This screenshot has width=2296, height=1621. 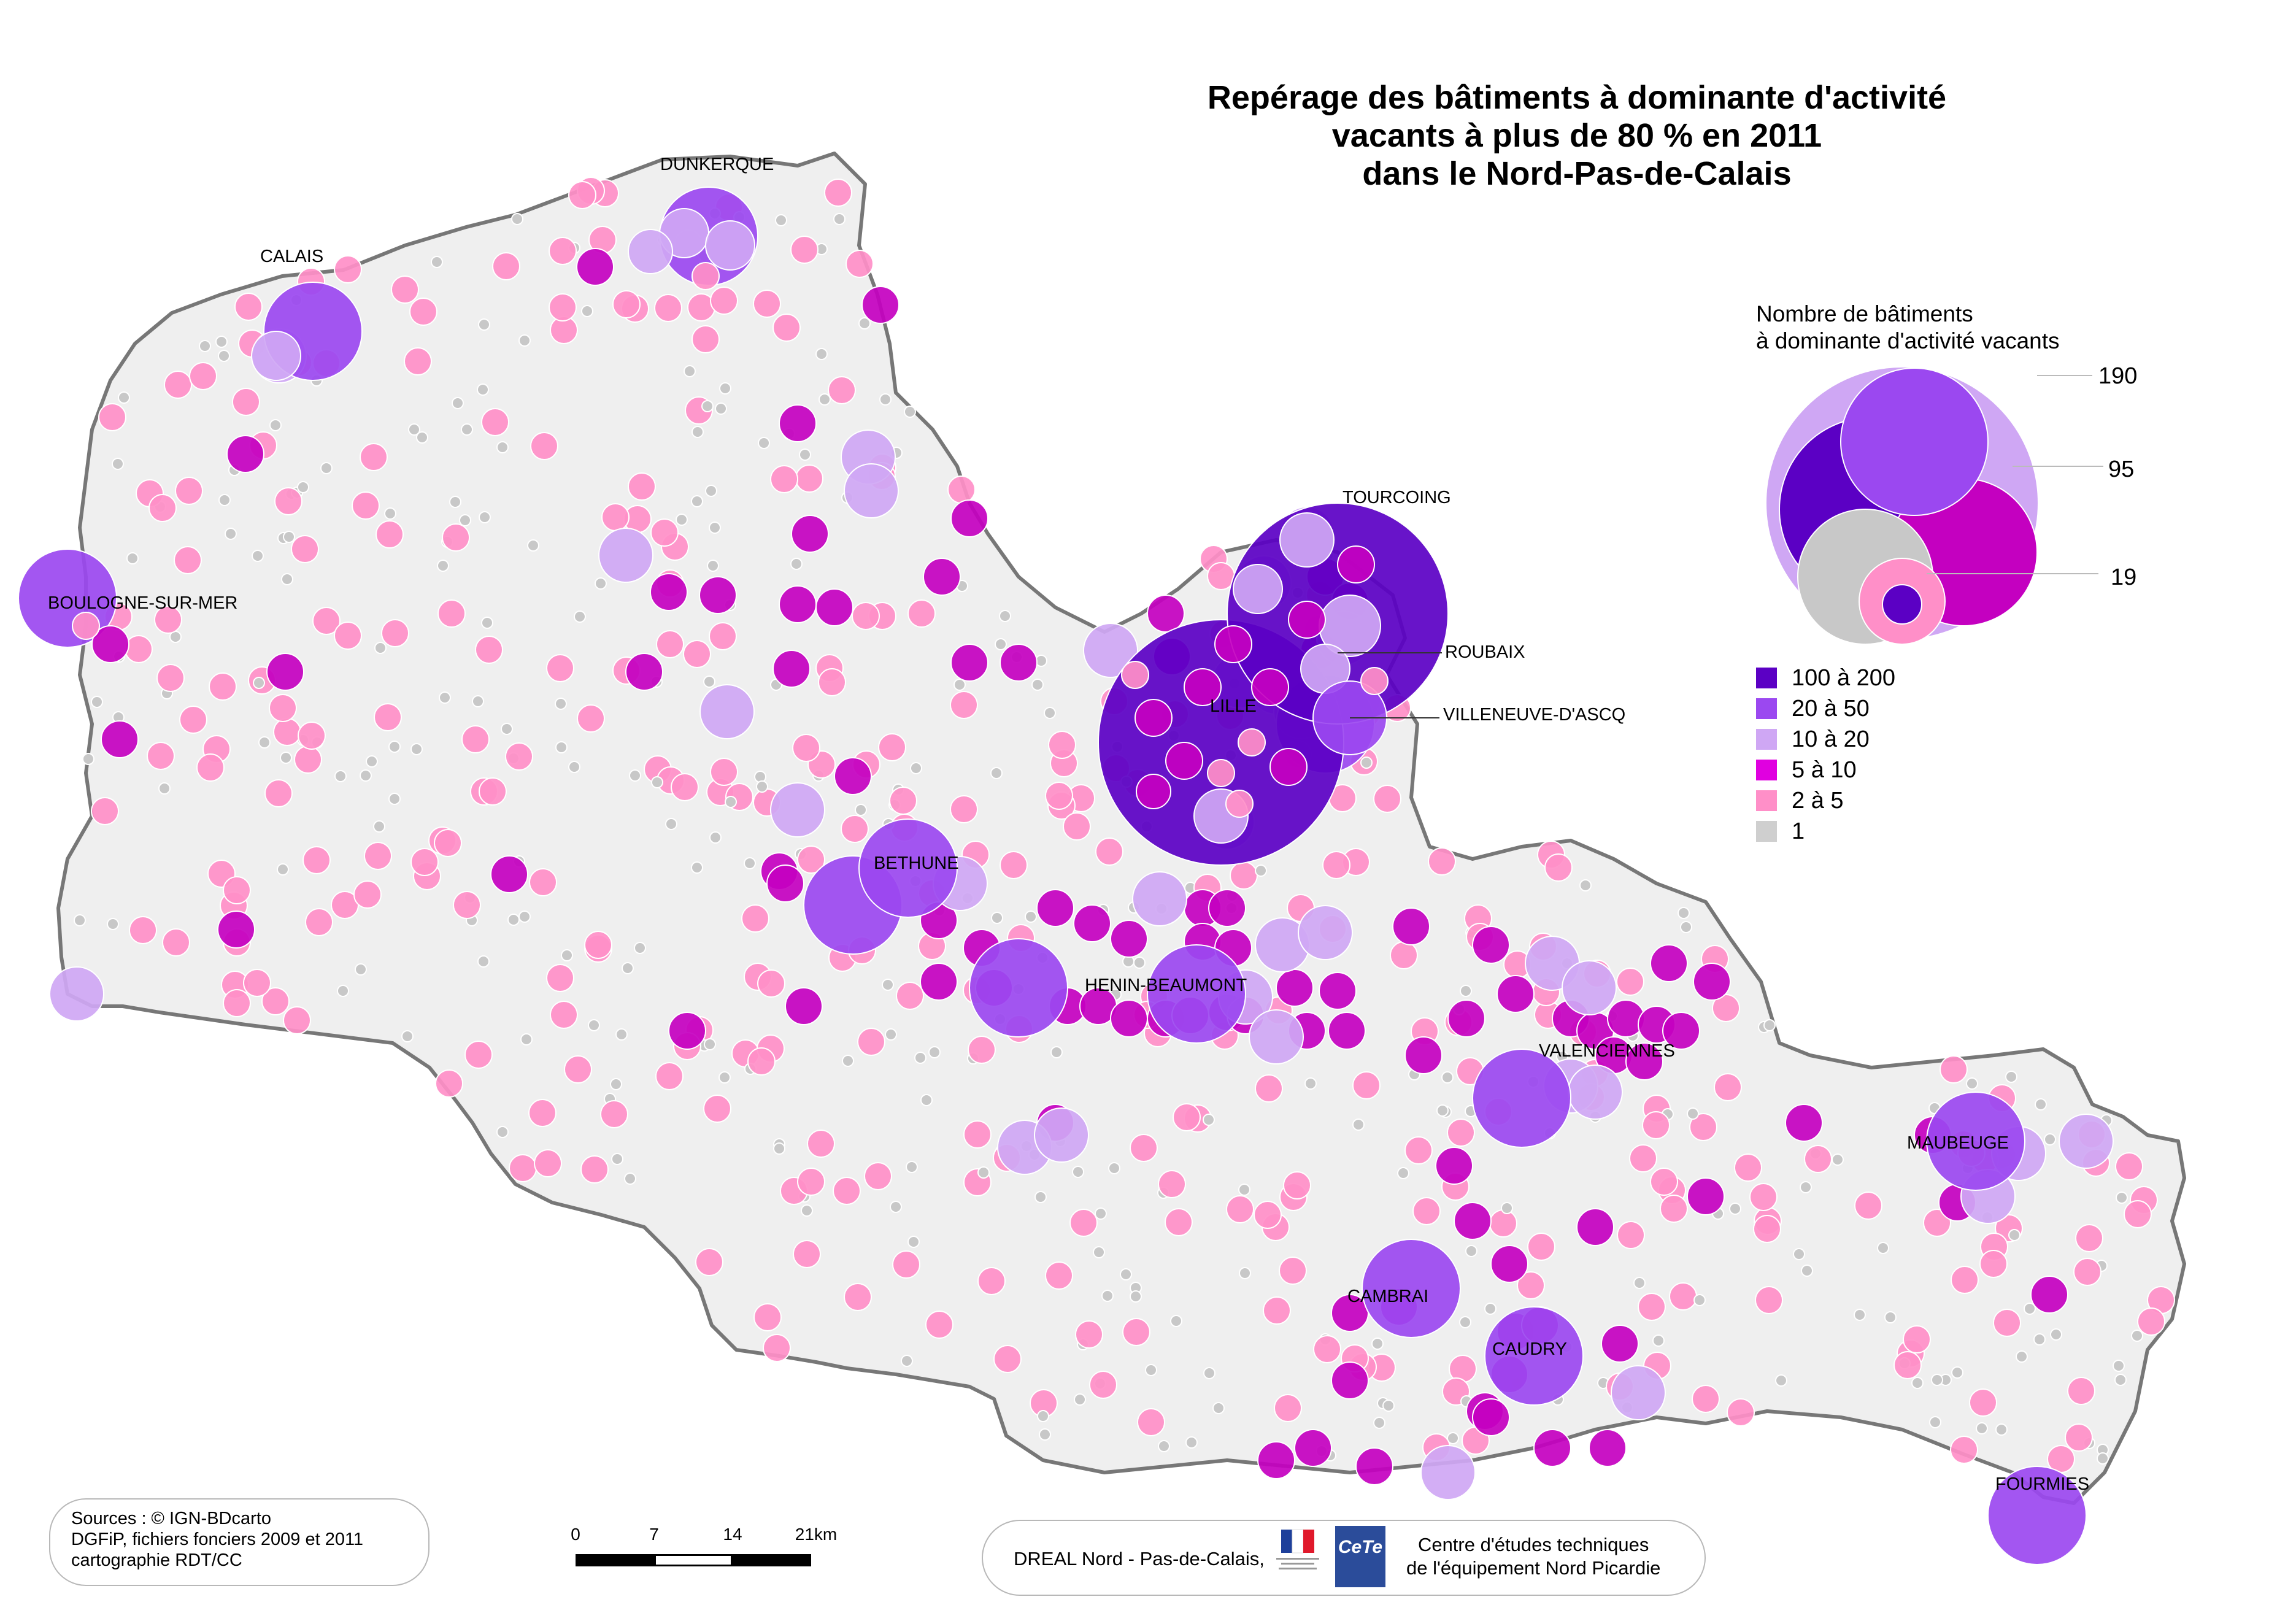 What do you see at coordinates (704, 1550) in the screenshot?
I see `scale-bar: 0 7 14 21km` at bounding box center [704, 1550].